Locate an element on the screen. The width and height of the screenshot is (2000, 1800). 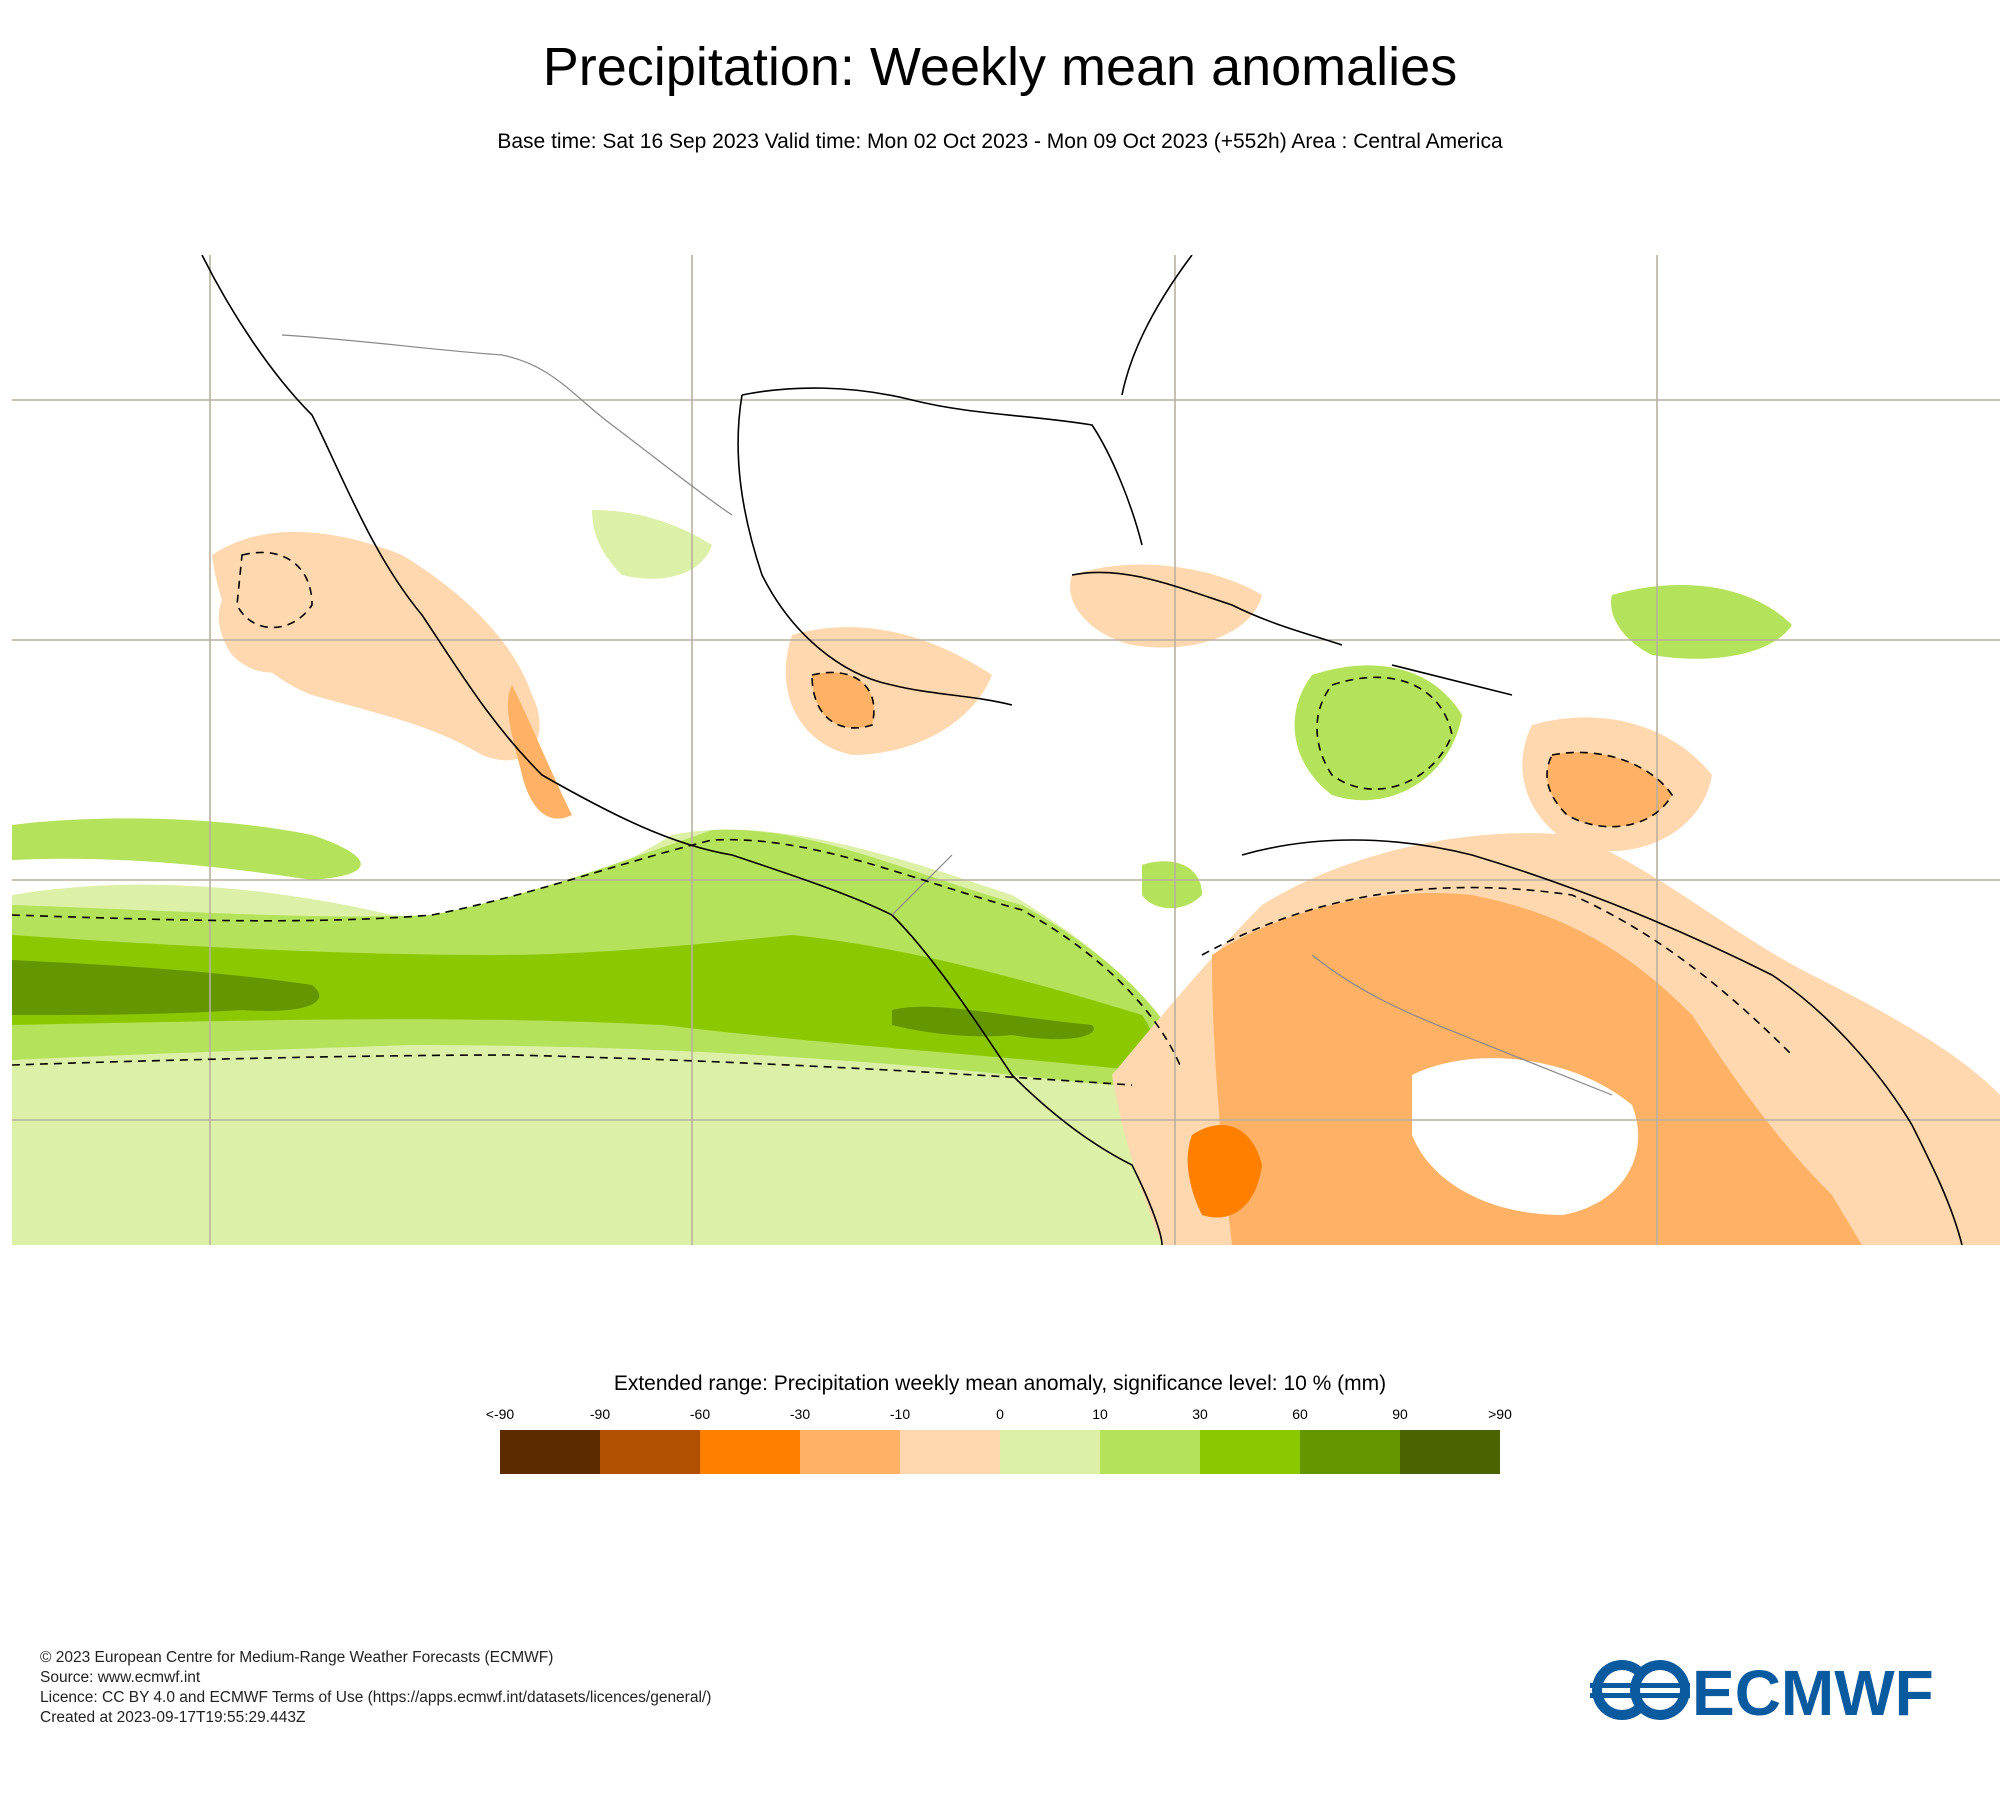
footer-source: Source: www.ecmwf.int is located at coordinates (120, 1677).